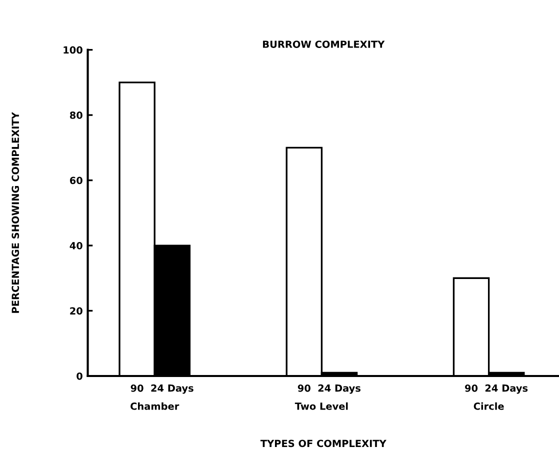 The height and width of the screenshot is (453, 559). What do you see at coordinates (324, 44) in the screenshot?
I see `chart-title: BURROW COMPLEXITY` at bounding box center [324, 44].